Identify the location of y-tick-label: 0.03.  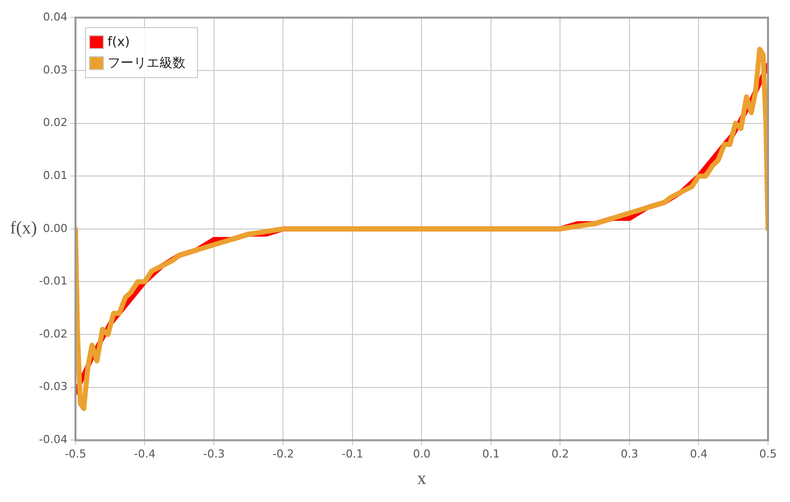
(55, 69).